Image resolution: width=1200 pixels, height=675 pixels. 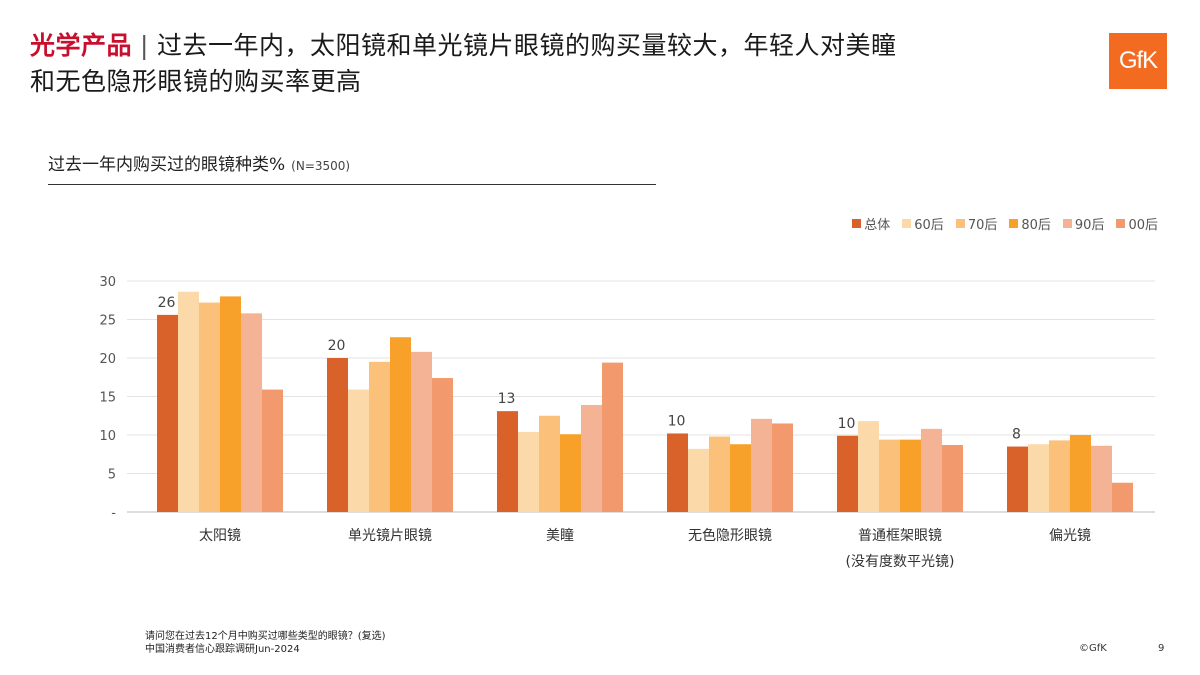 I want to click on data-label: 8, so click(x=1016, y=435).